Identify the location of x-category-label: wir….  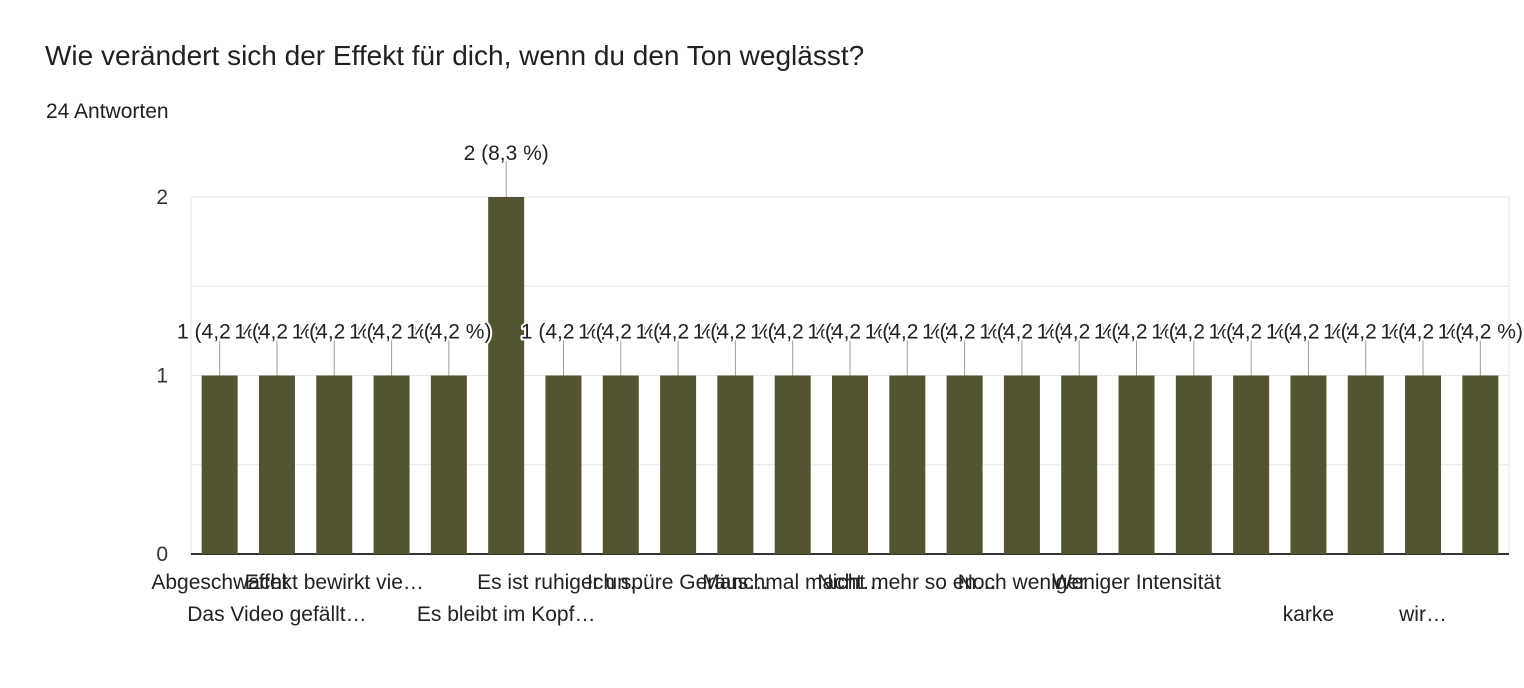
(1422, 614).